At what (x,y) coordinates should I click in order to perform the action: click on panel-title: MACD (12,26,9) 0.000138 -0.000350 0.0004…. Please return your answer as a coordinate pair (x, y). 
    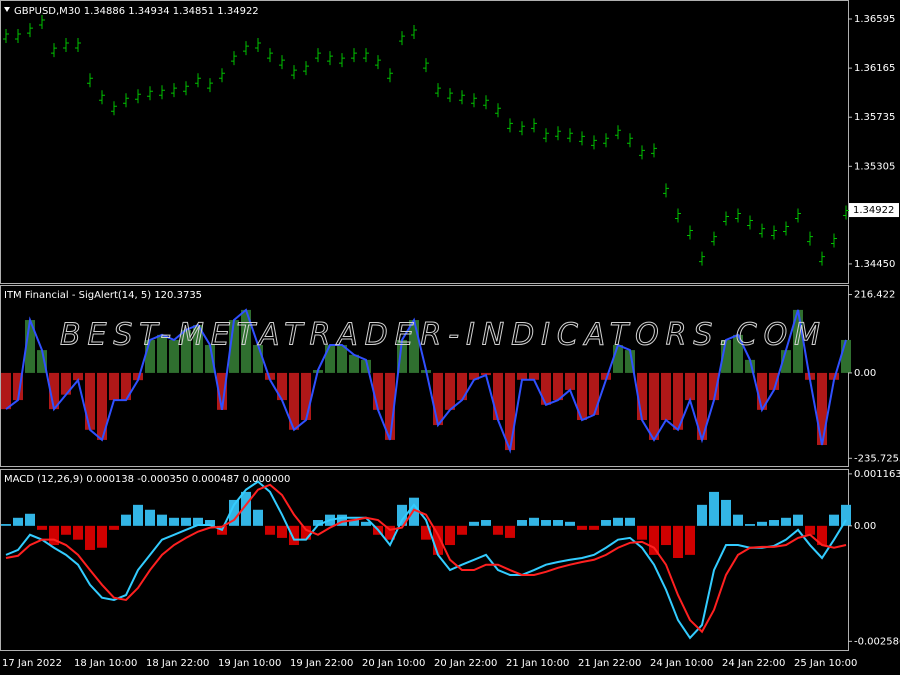
    Looking at the image, I should click on (147, 479).